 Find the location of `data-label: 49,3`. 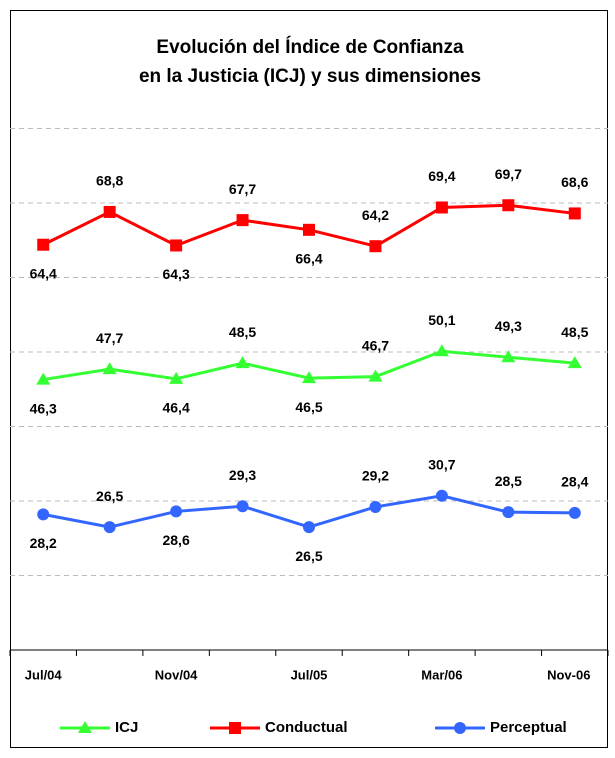

data-label: 49,3 is located at coordinates (508, 326).